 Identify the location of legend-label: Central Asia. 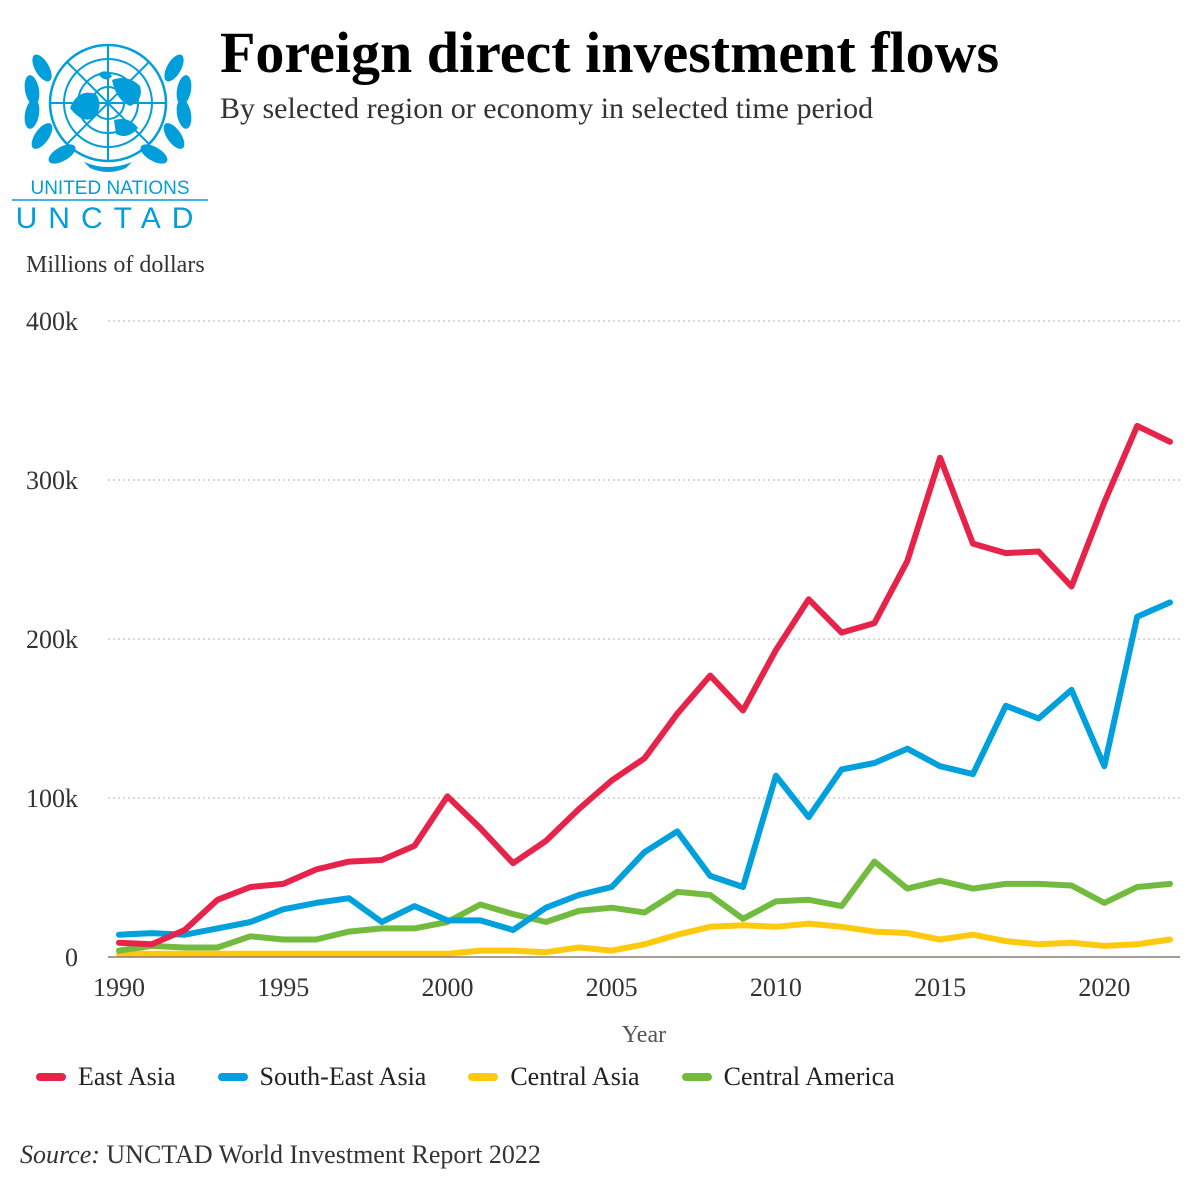
(575, 1076).